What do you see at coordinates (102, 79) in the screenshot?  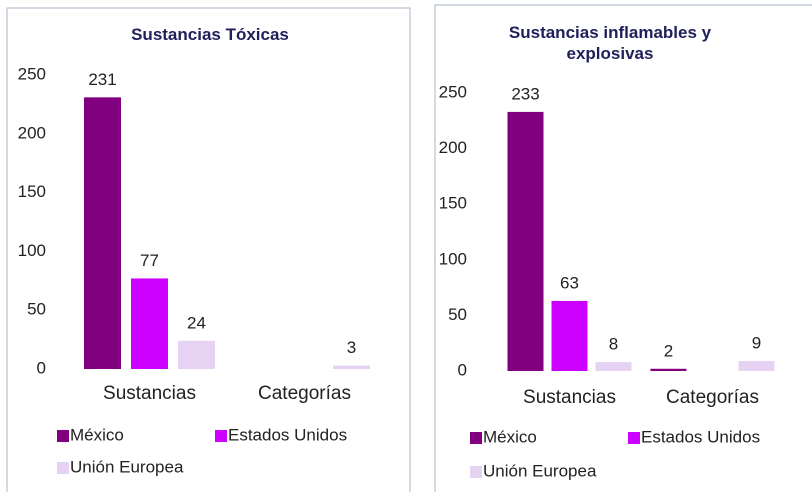 I see `data-label: 231` at bounding box center [102, 79].